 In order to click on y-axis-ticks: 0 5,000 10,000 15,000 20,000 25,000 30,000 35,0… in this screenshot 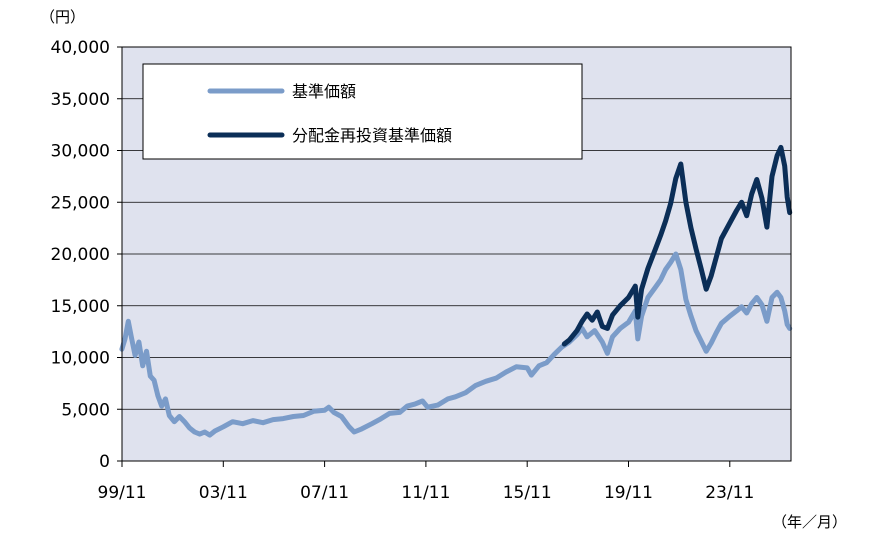, I will do `click(86, 255)`.